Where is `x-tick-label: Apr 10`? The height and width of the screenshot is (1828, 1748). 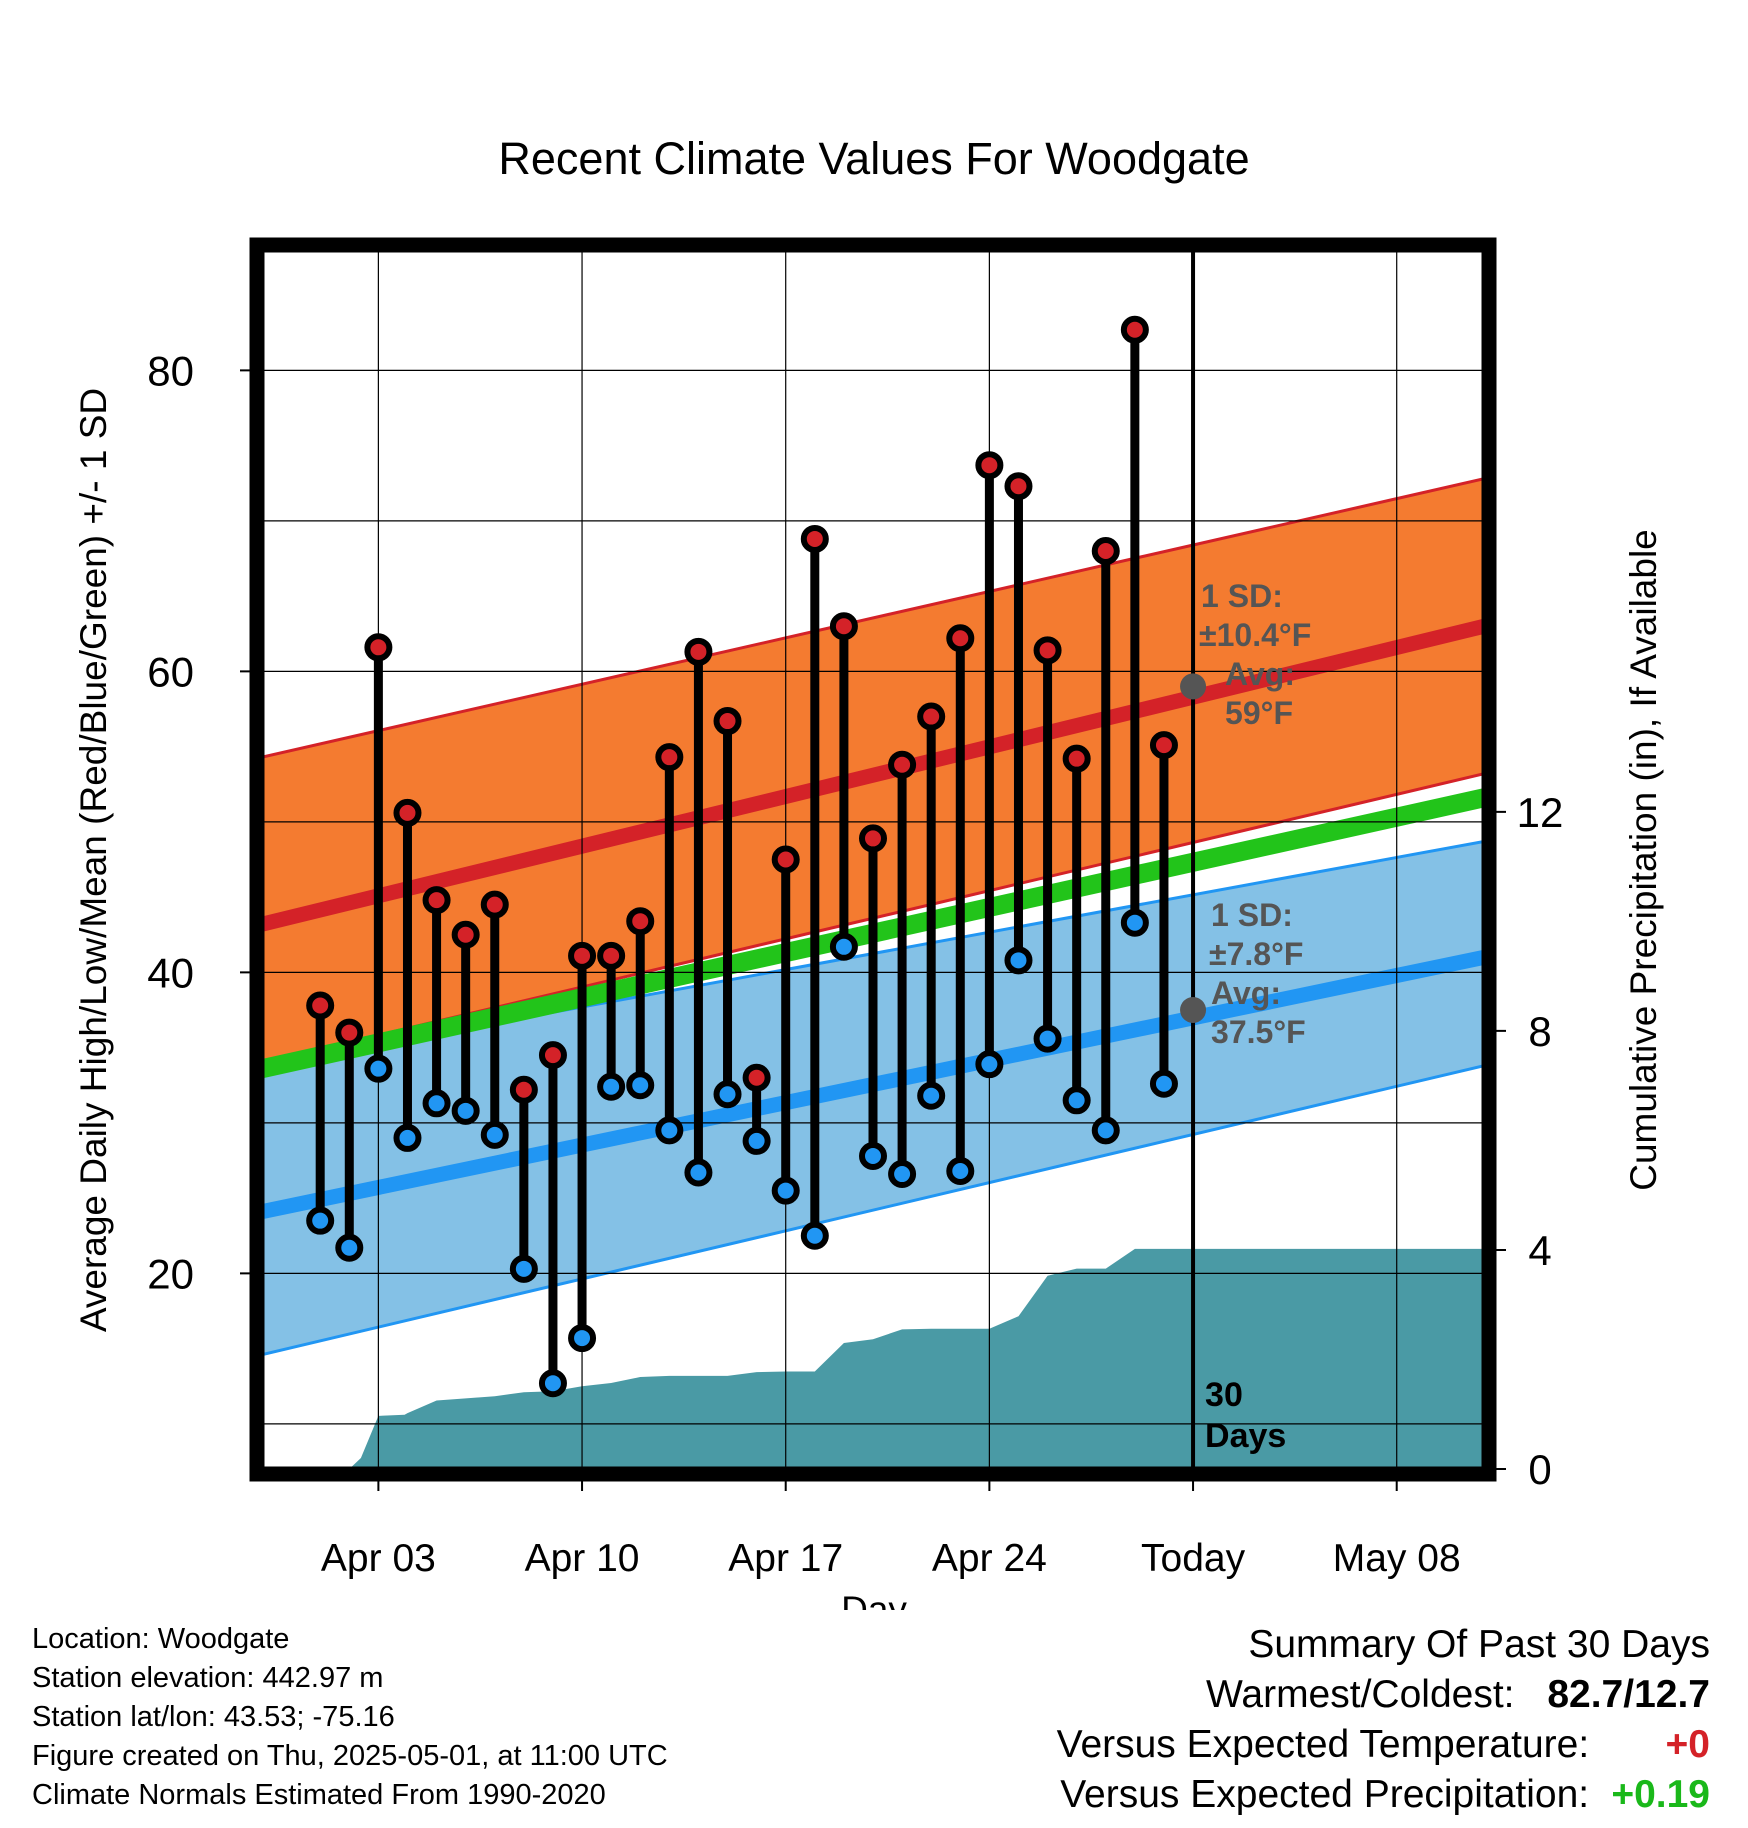 x-tick-label: Apr 10 is located at coordinates (582, 1558).